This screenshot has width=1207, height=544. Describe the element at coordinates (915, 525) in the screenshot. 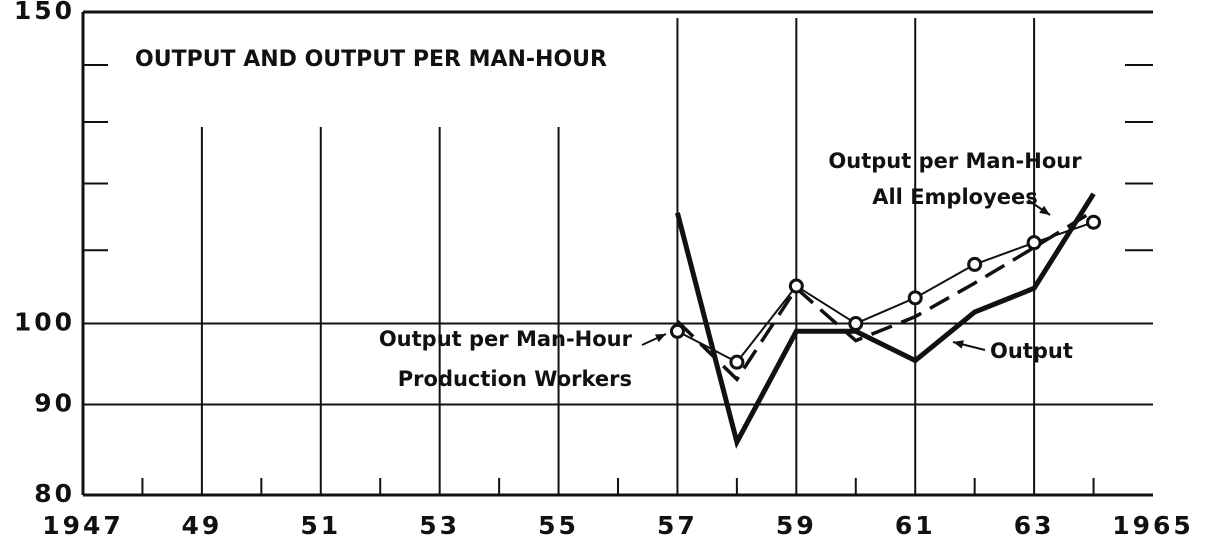

I see `x-tick-label: 61` at that location.